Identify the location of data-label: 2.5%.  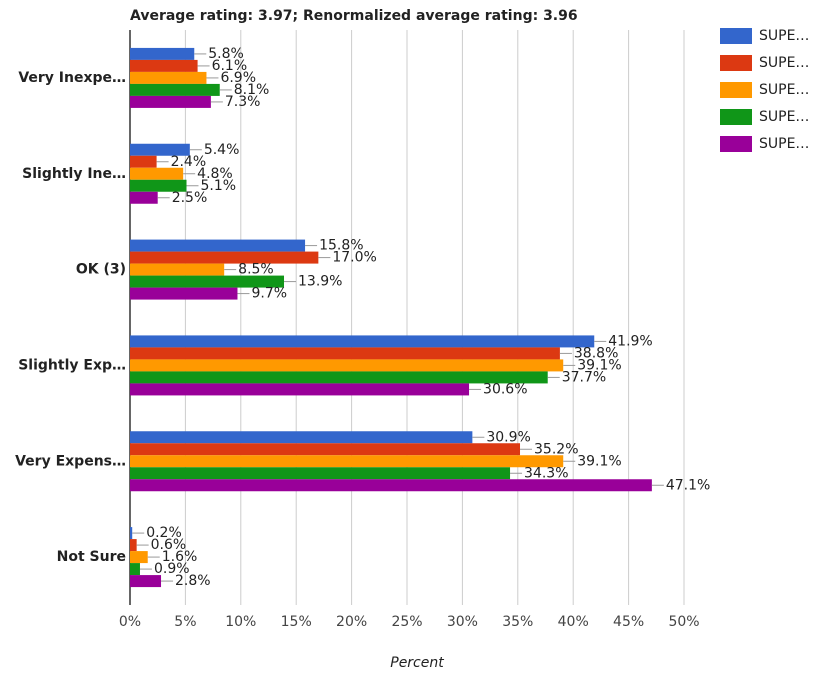
(190, 198).